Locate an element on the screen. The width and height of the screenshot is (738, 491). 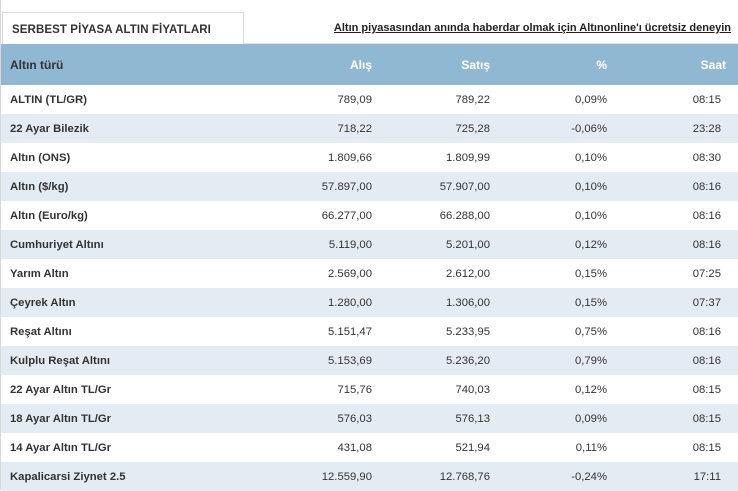
table-header-row: Altın türü Alış Satış % Saat is located at coordinates (369, 64).